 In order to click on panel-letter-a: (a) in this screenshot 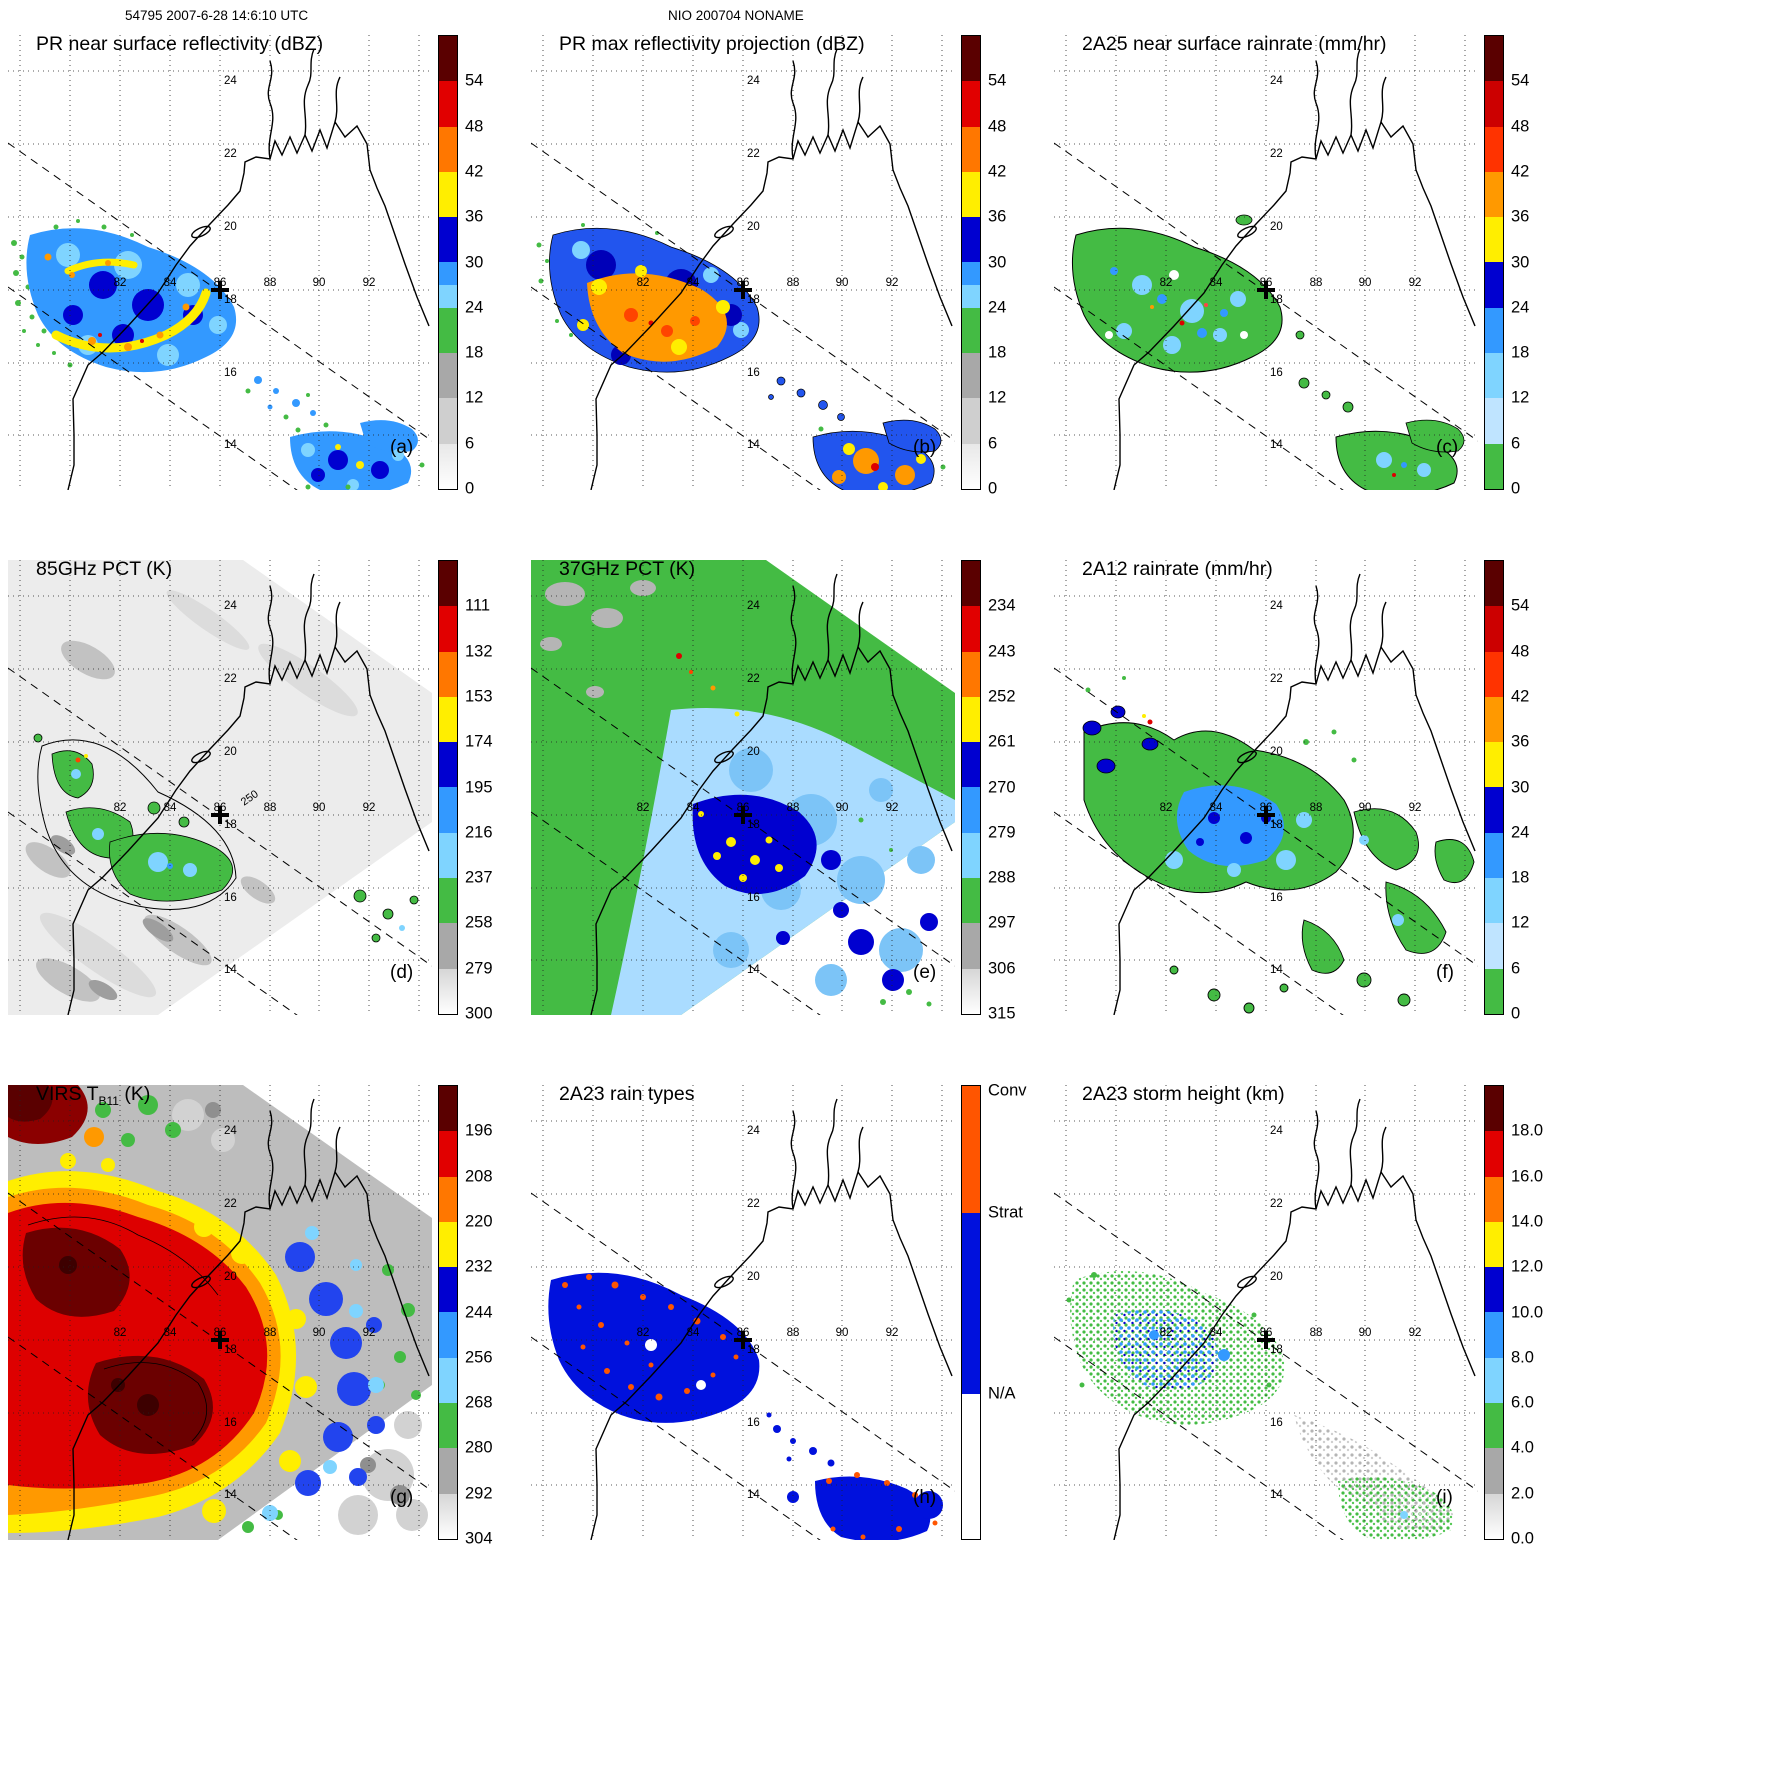, I will do `click(402, 447)`.